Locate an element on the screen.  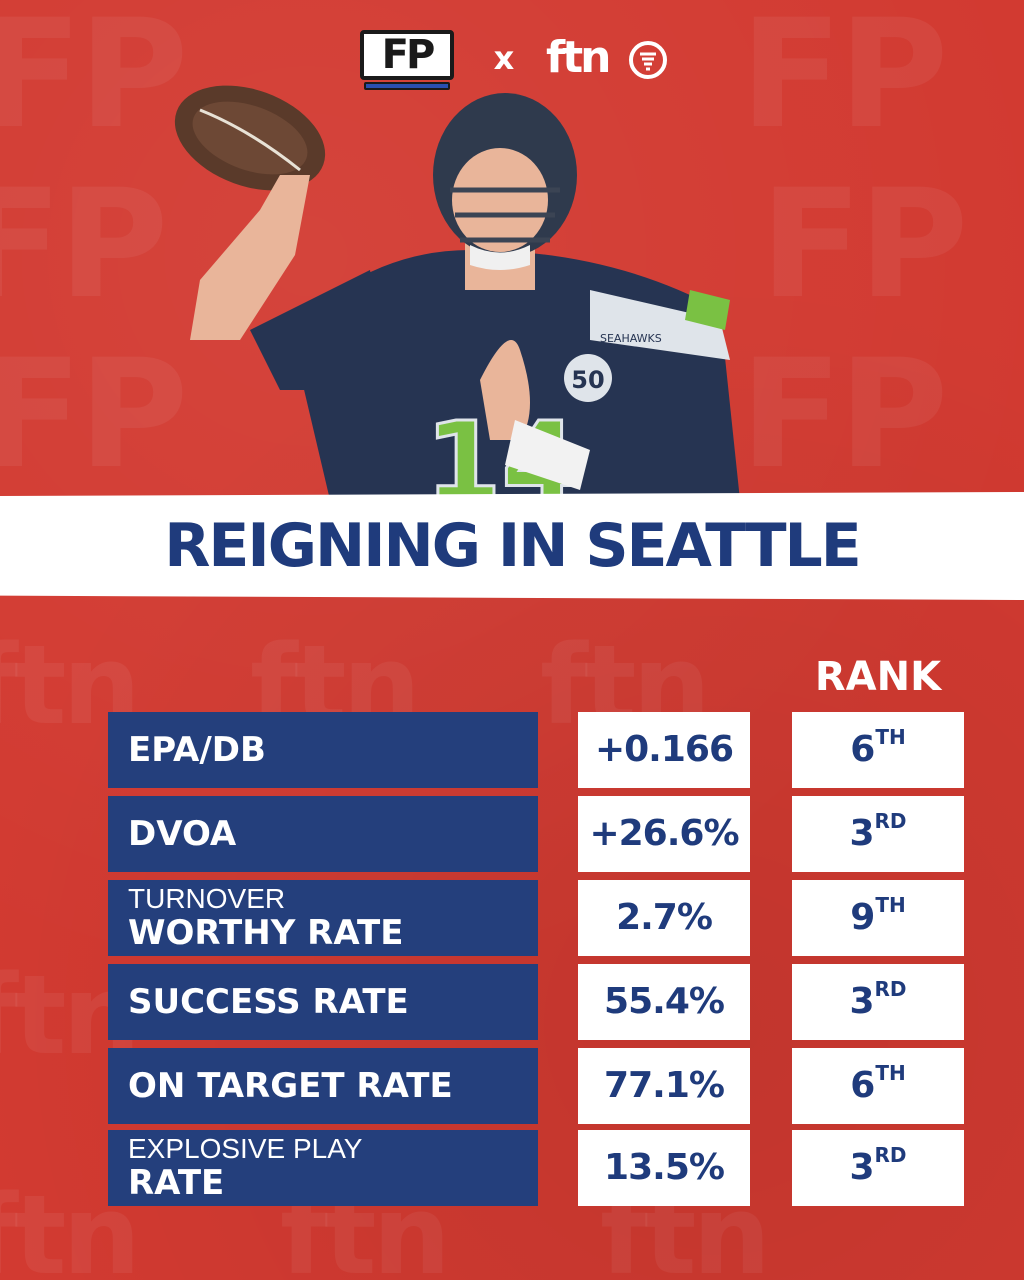
rank-column-header: RANK is located at coordinates (878, 677).